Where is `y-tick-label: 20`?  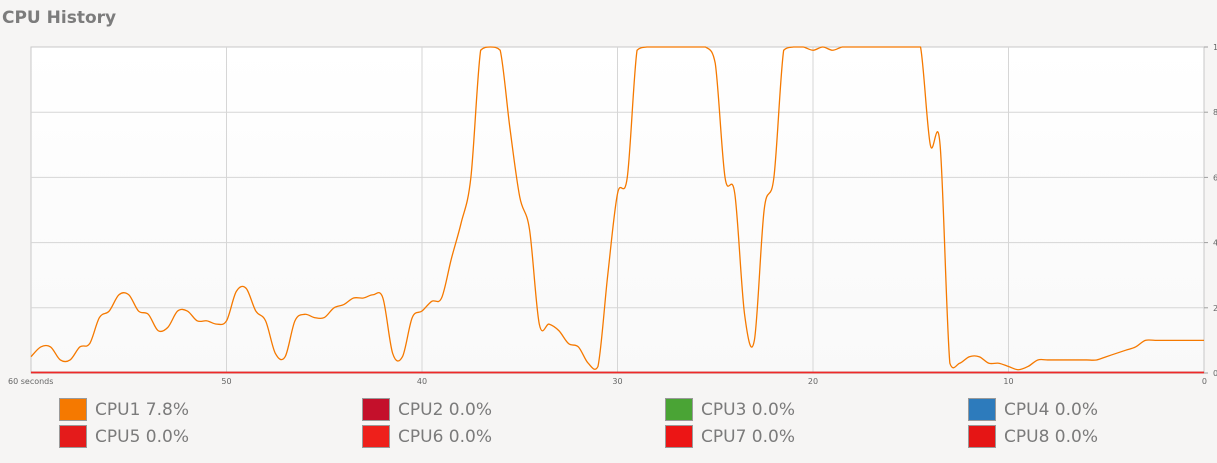
y-tick-label: 20 is located at coordinates (1215, 308).